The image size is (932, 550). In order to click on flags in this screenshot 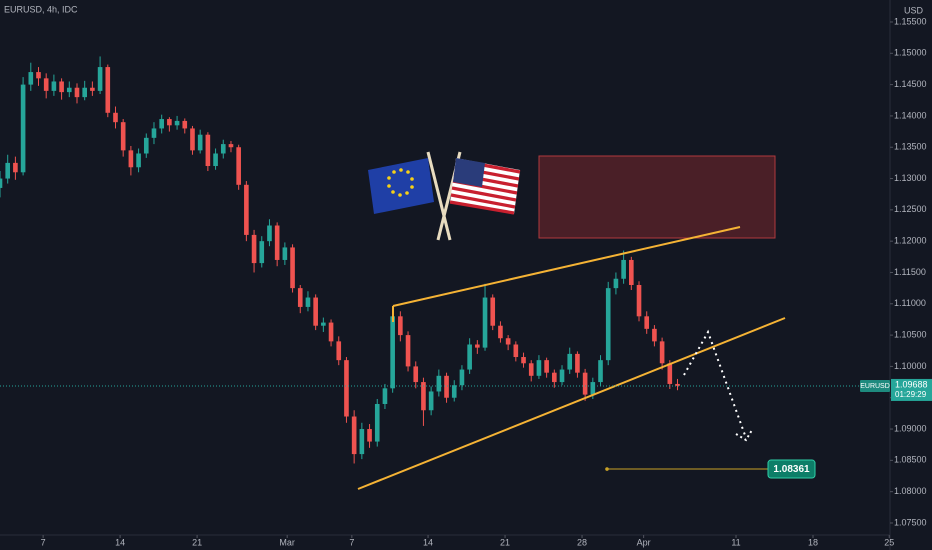, I will do `click(444, 196)`.